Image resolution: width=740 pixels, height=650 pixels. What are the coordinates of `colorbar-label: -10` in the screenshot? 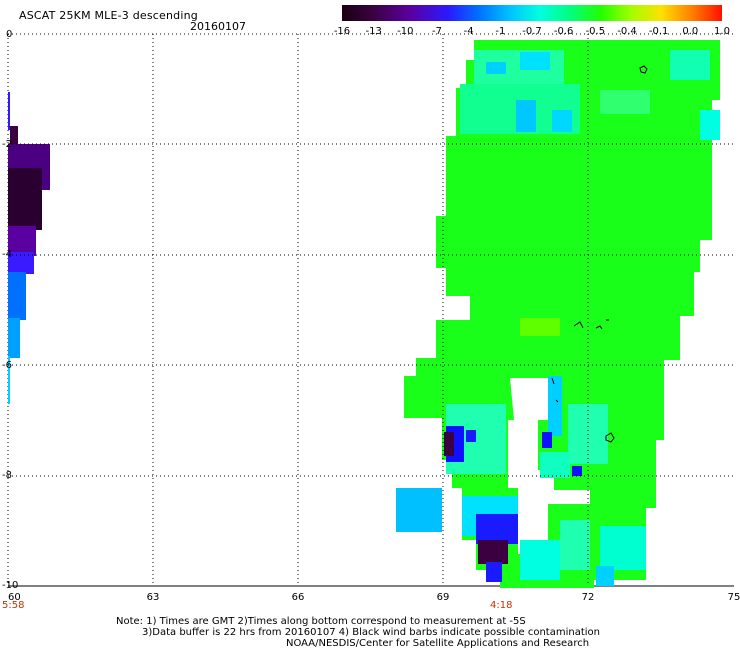 It's located at (405, 31).